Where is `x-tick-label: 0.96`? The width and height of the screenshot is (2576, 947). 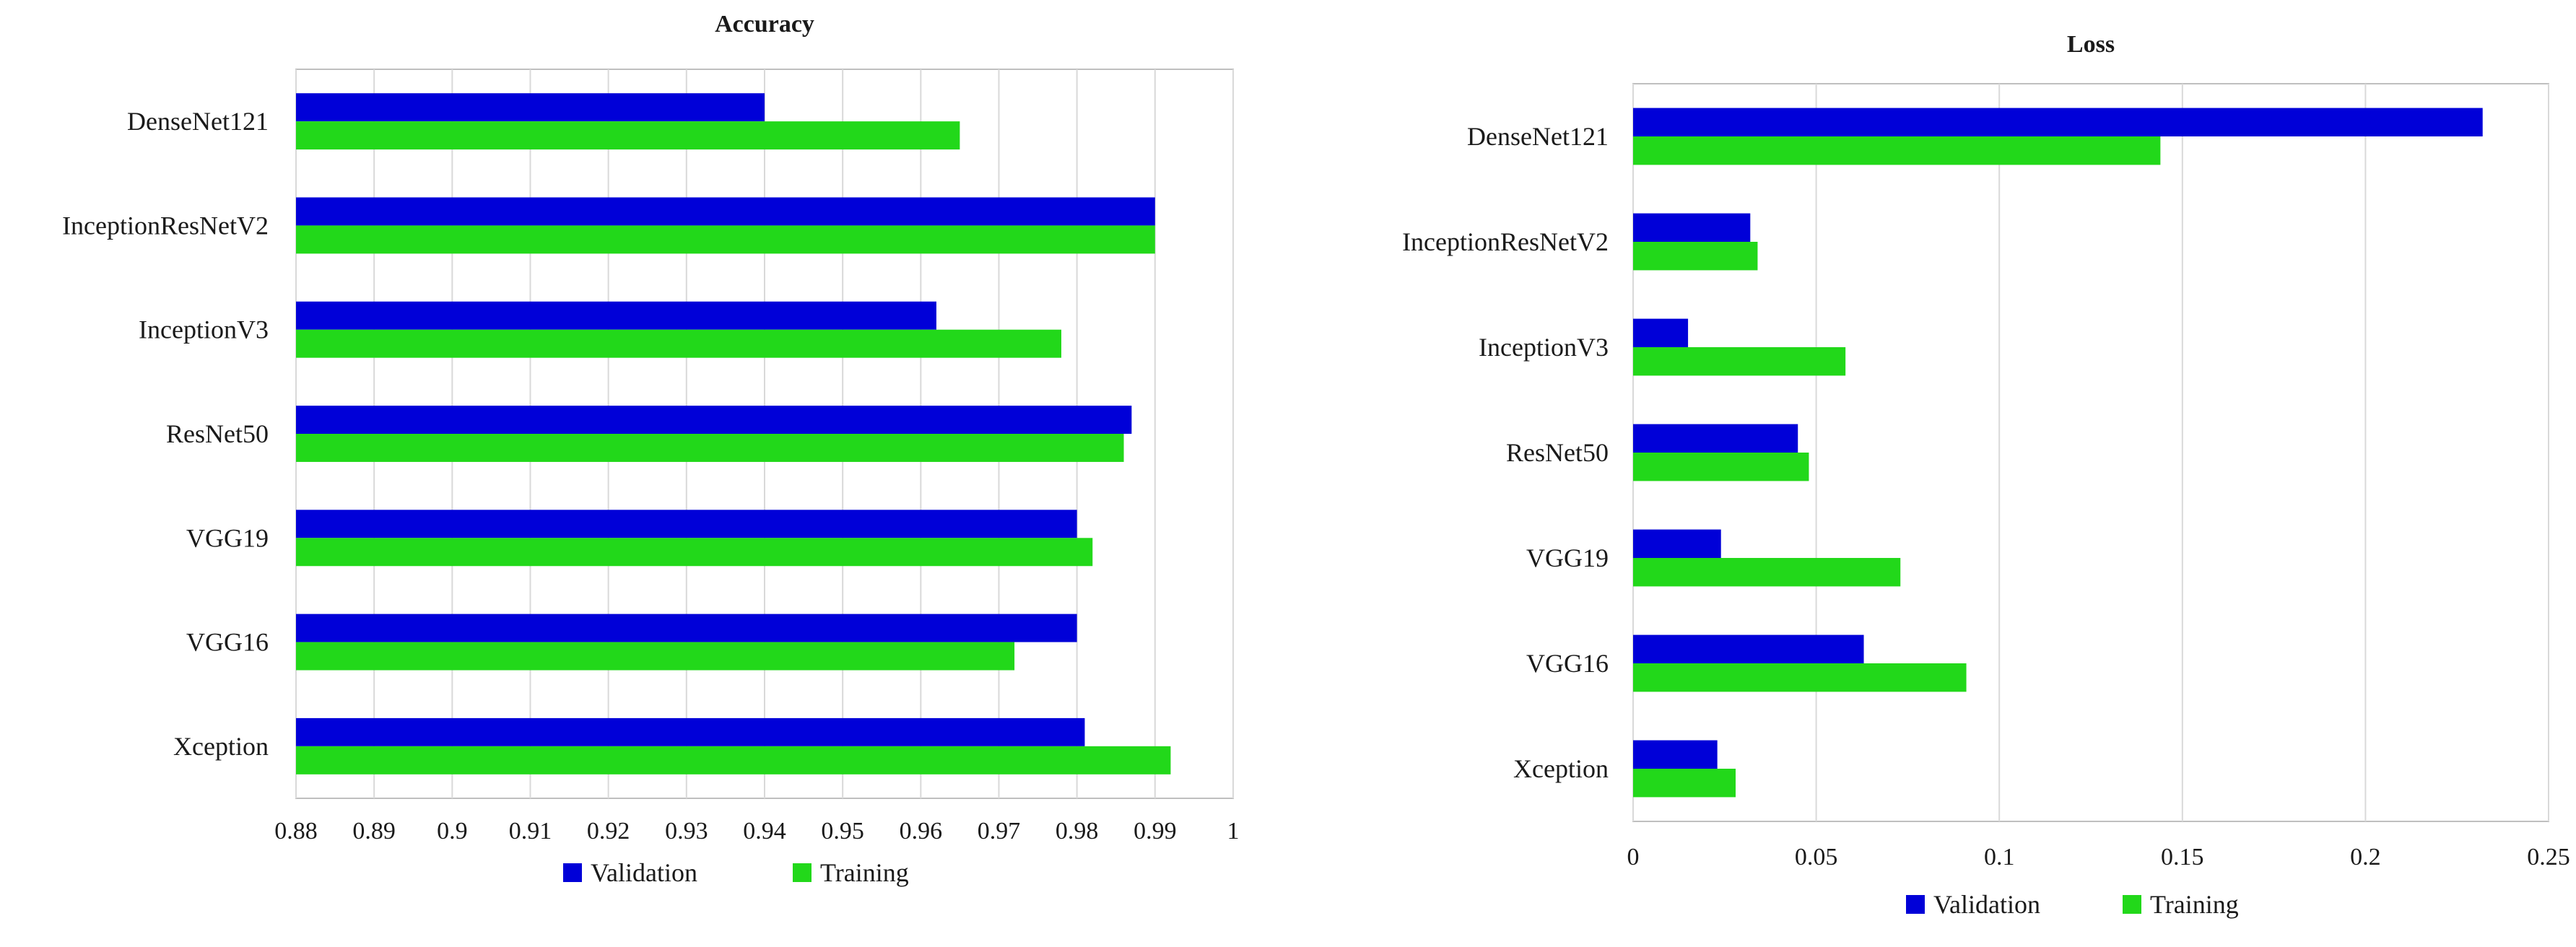 x-tick-label: 0.96 is located at coordinates (921, 831).